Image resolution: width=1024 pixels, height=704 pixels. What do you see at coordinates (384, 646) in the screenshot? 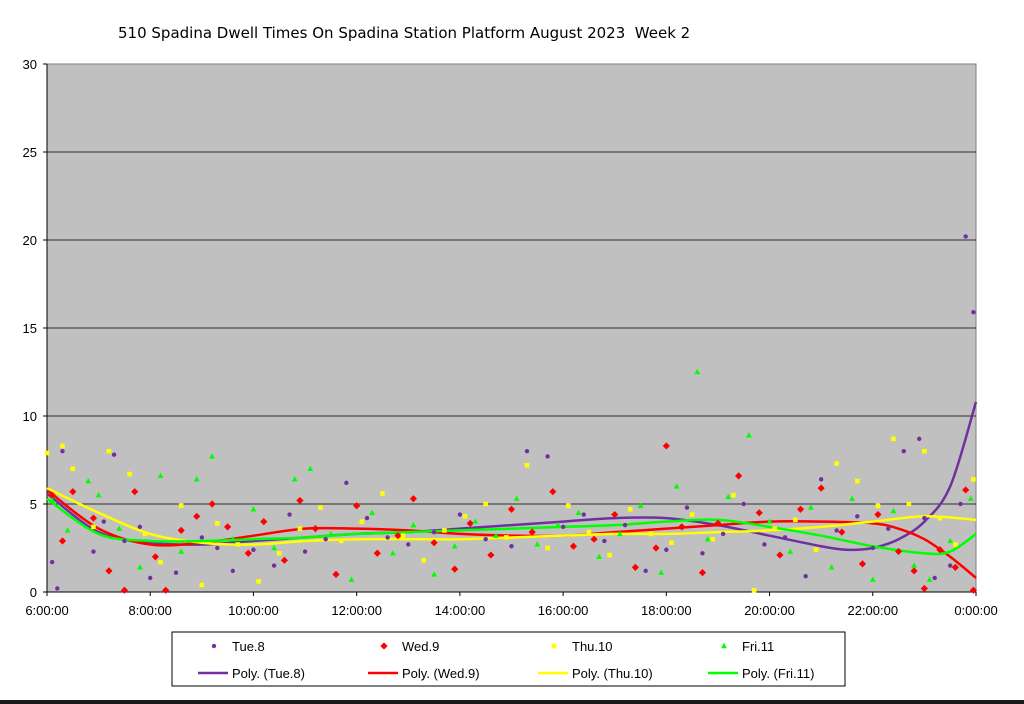
I see `legend-marker` at bounding box center [384, 646].